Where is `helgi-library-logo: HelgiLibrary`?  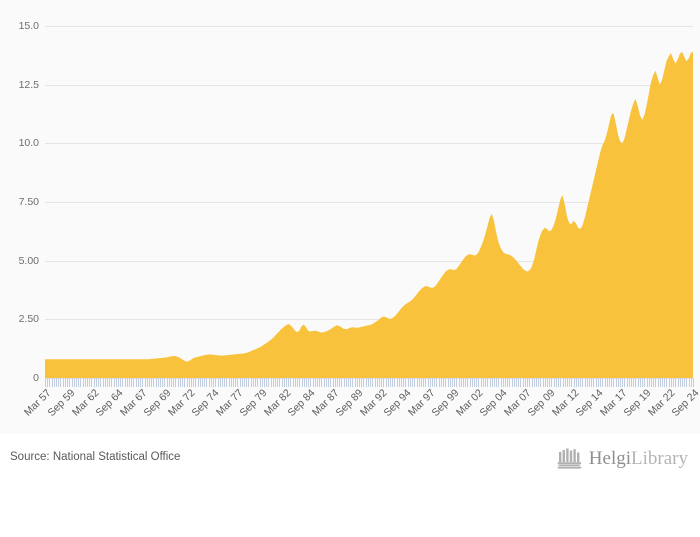 helgi-library-logo: HelgiLibrary is located at coordinates (622, 458).